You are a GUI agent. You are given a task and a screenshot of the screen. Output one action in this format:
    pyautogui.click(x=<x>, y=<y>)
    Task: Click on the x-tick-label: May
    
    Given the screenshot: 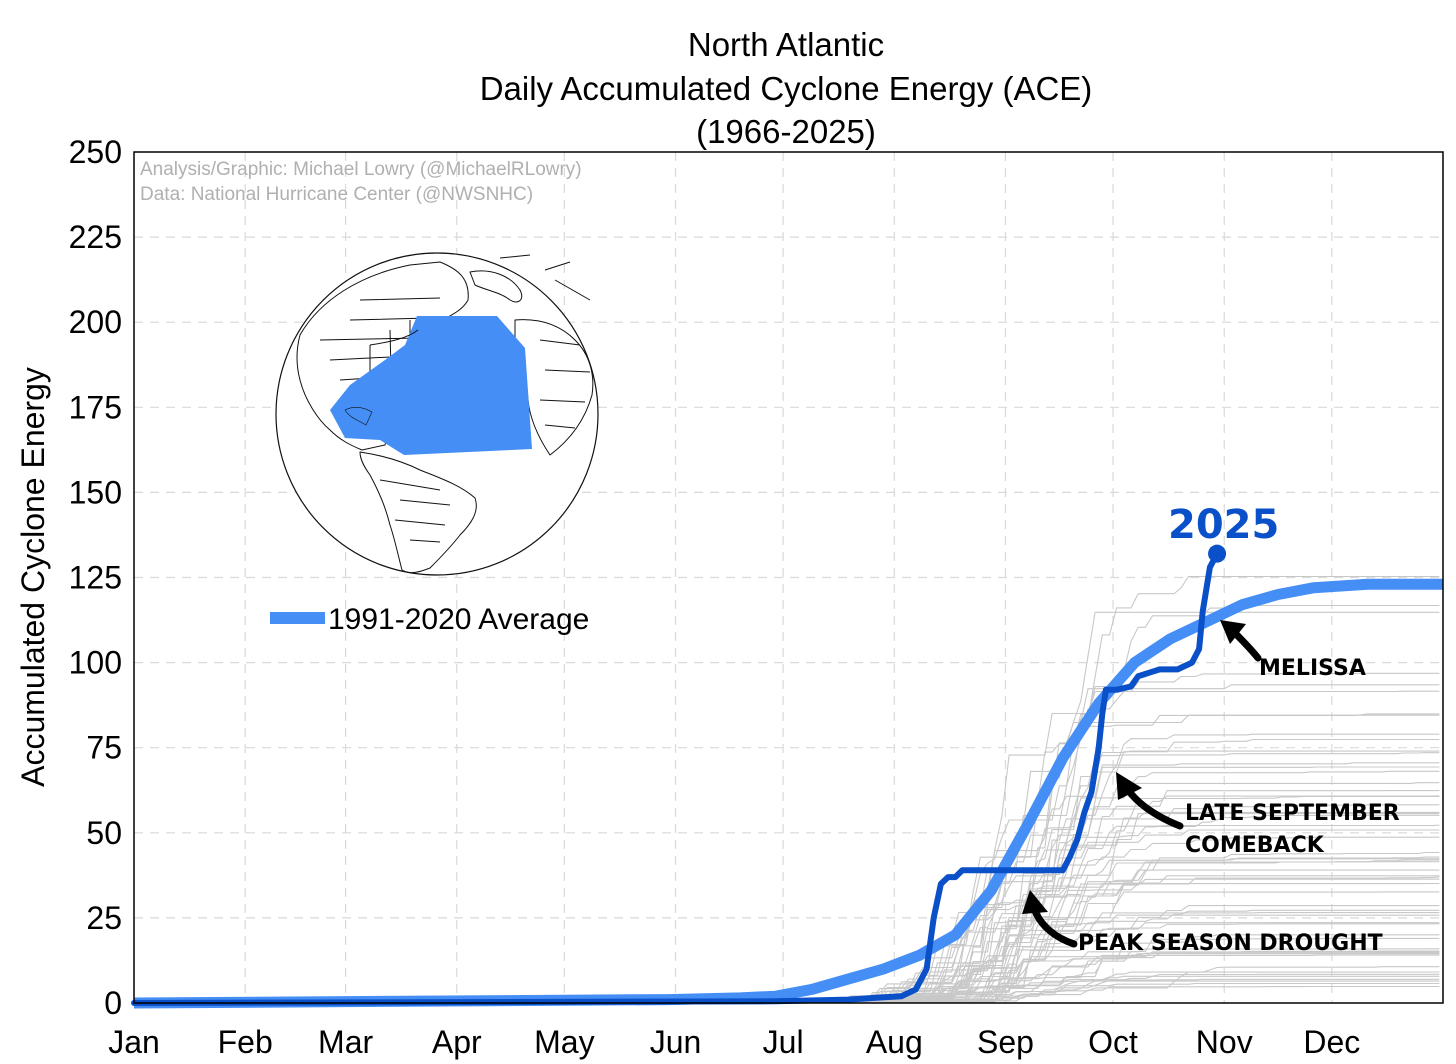 What is the action you would take?
    pyautogui.click(x=564, y=1042)
    